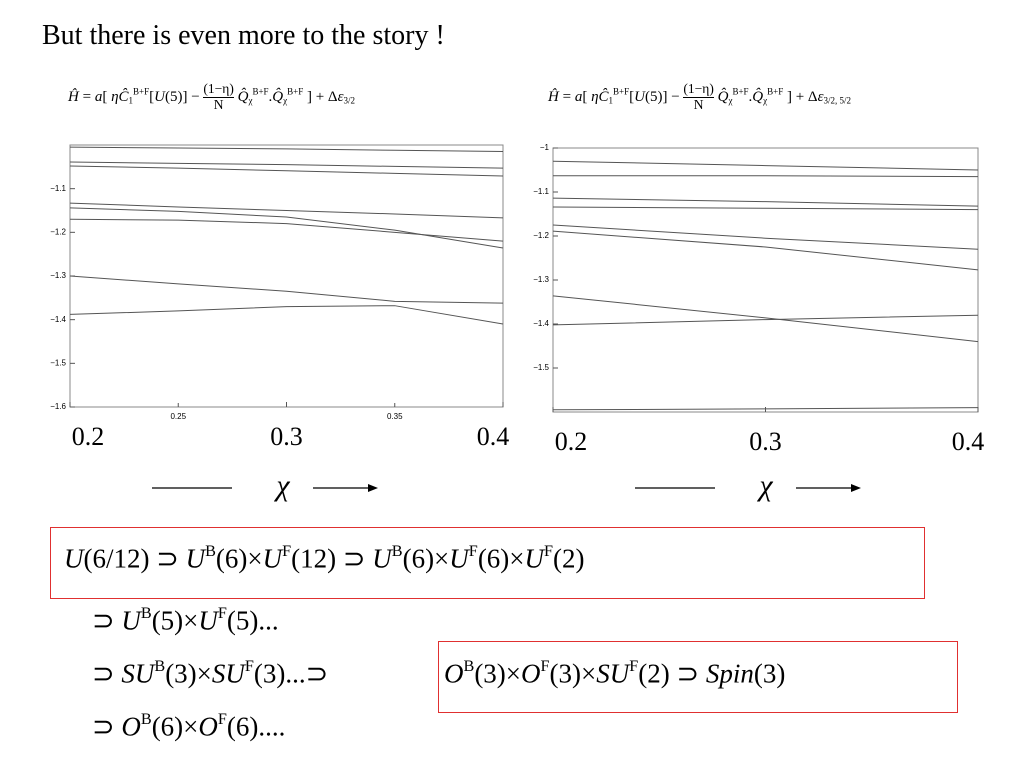 This screenshot has height=768, width=1024. Describe the element at coordinates (210, 673) in the screenshot. I see `group-chain: ⊃ SUB(3)×SUF(3)...⊃` at that location.